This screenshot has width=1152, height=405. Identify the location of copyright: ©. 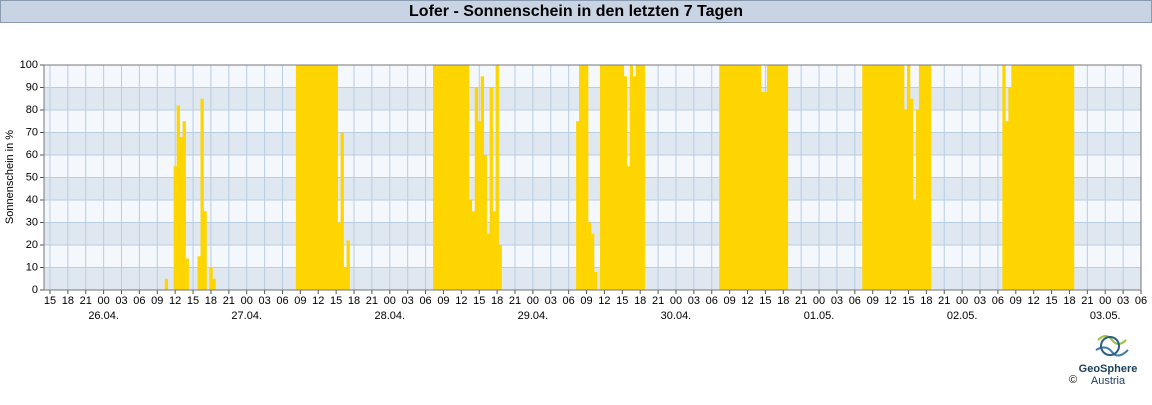
(1073, 380).